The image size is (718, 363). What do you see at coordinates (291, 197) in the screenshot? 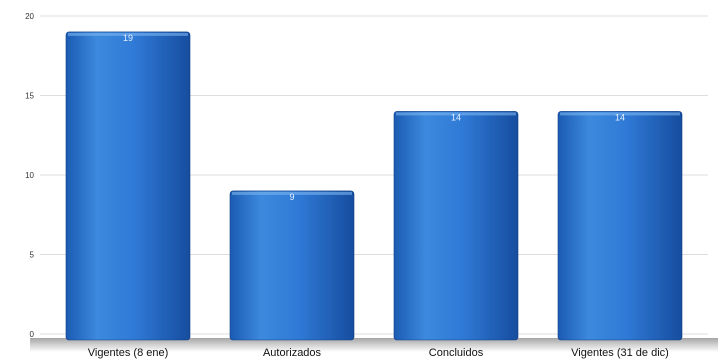
I see `data-label: 9` at bounding box center [291, 197].